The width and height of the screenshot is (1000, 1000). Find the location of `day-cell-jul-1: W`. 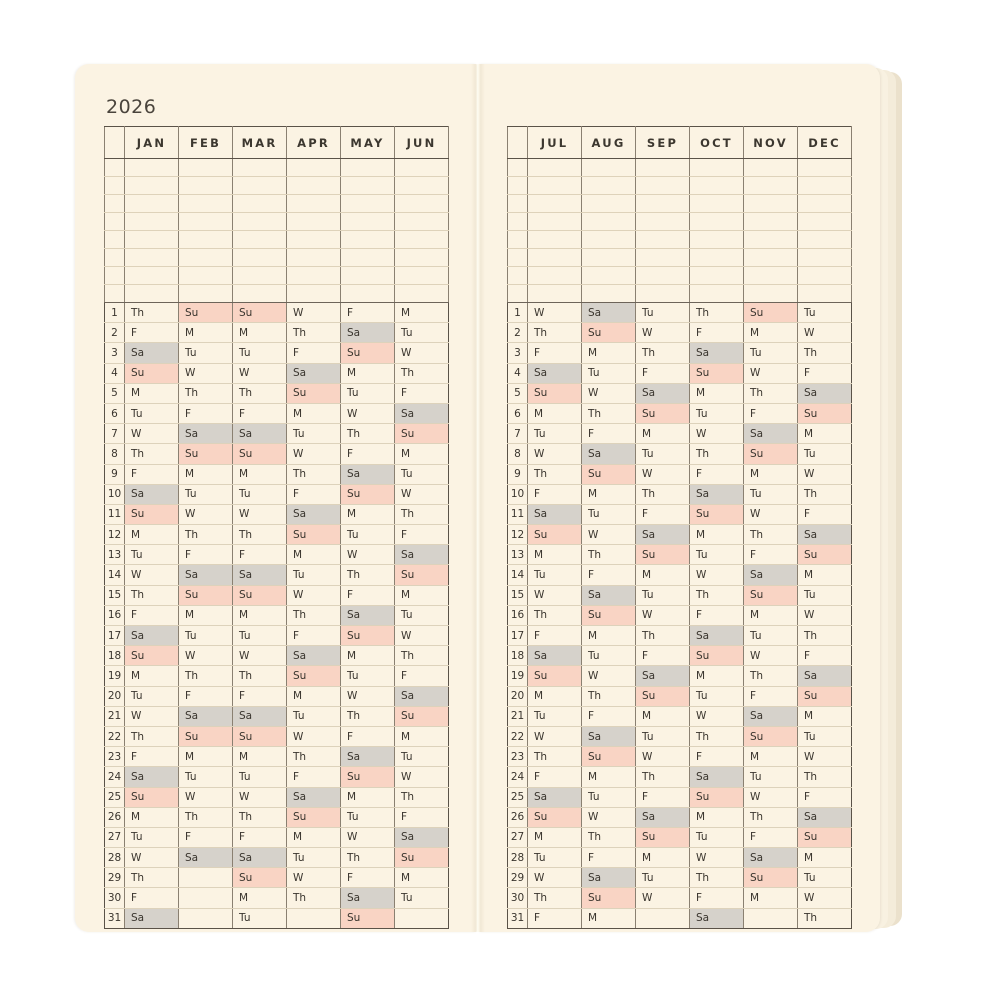

day-cell-jul-1: W is located at coordinates (554, 312).